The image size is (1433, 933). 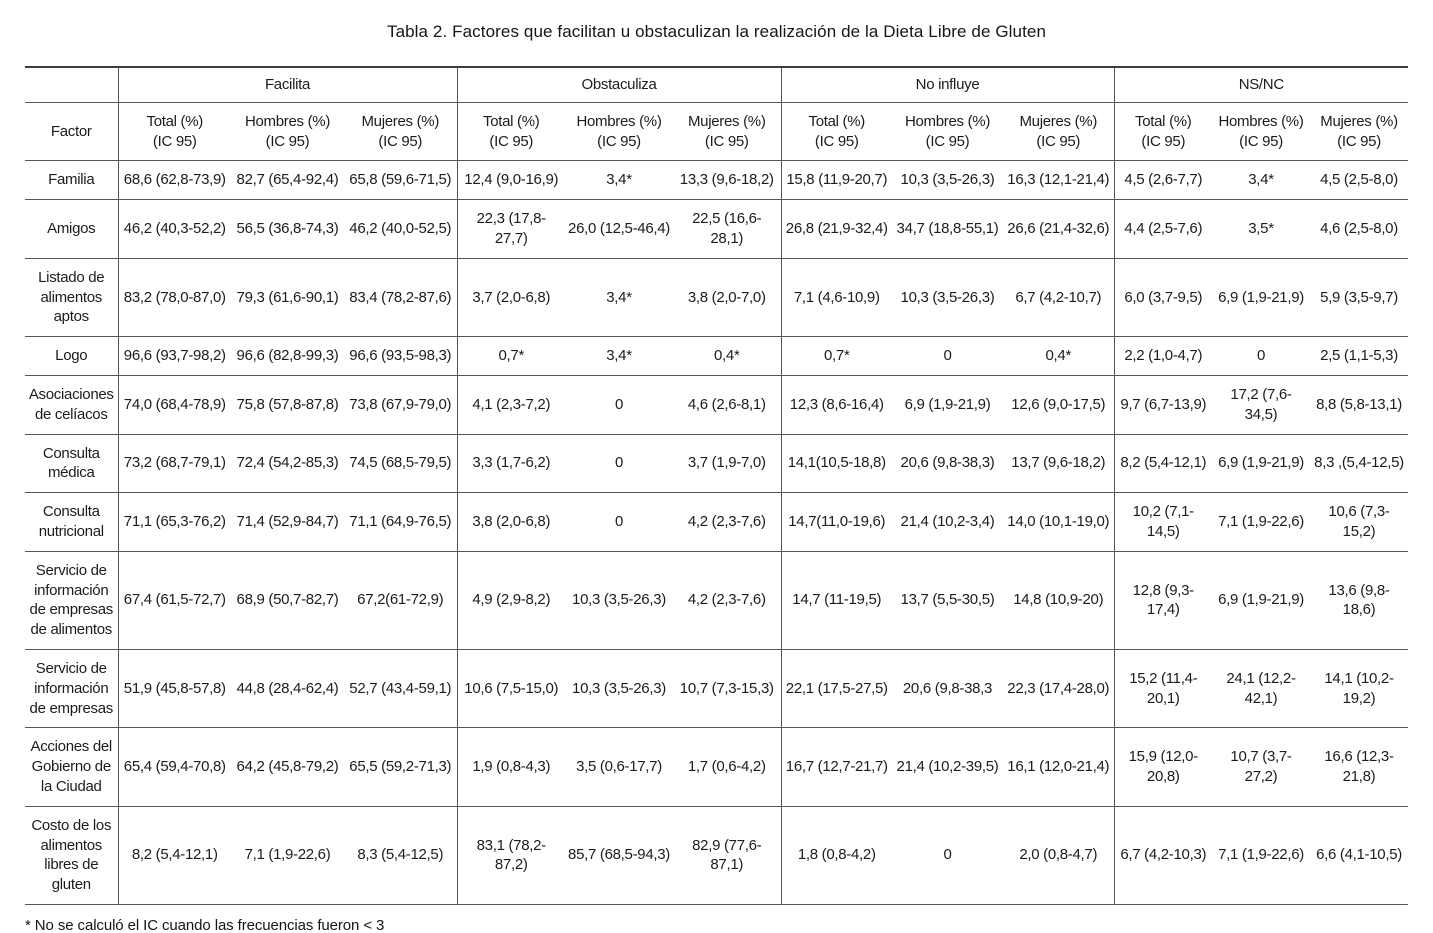 What do you see at coordinates (1163, 600) in the screenshot?
I see `value-cell: 12,8 (9,3-17,4)` at bounding box center [1163, 600].